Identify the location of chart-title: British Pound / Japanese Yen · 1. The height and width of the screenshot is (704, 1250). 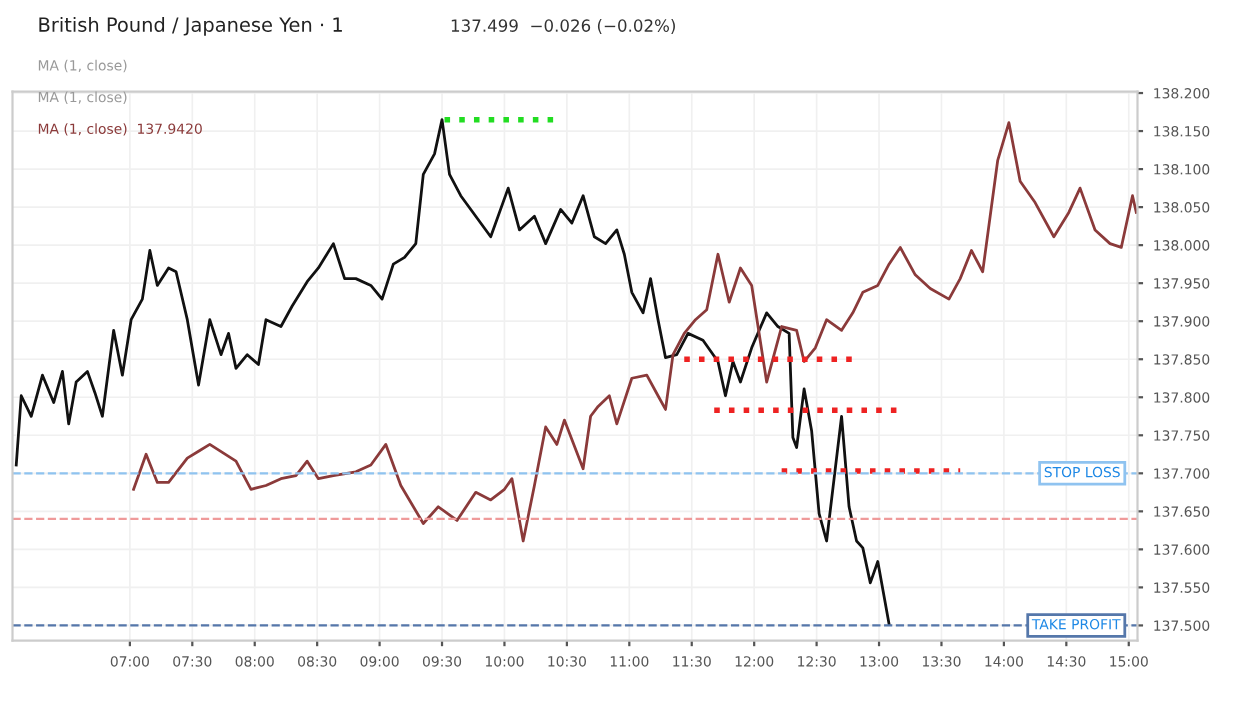
(190, 26).